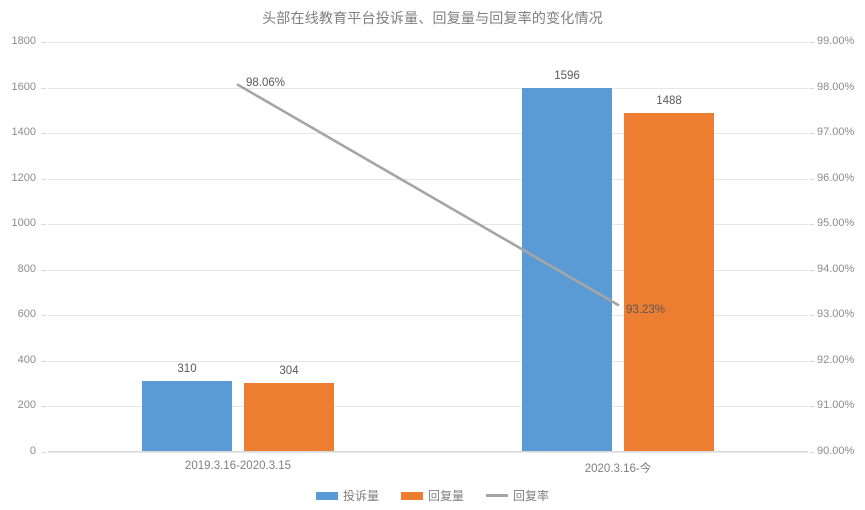  Describe the element at coordinates (836, 359) in the screenshot. I see `right-axis-tick-label: 92.00%` at that location.